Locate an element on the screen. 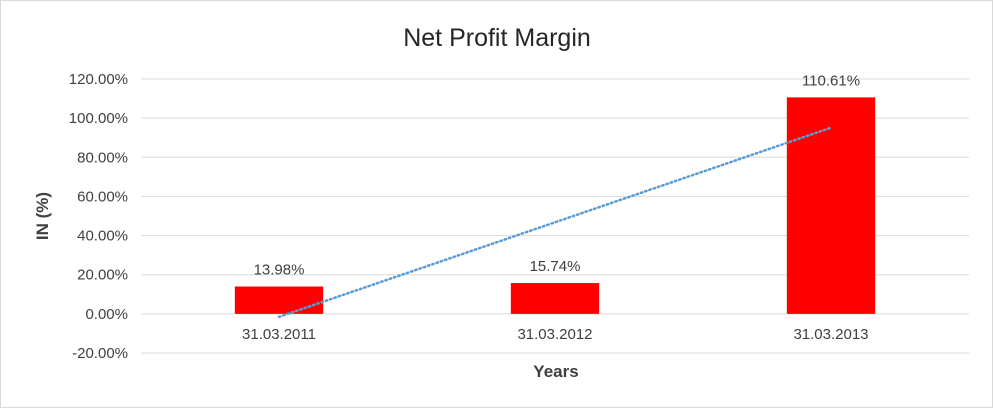 The width and height of the screenshot is (993, 408). chart-title: Net Profit Margin is located at coordinates (497, 38).